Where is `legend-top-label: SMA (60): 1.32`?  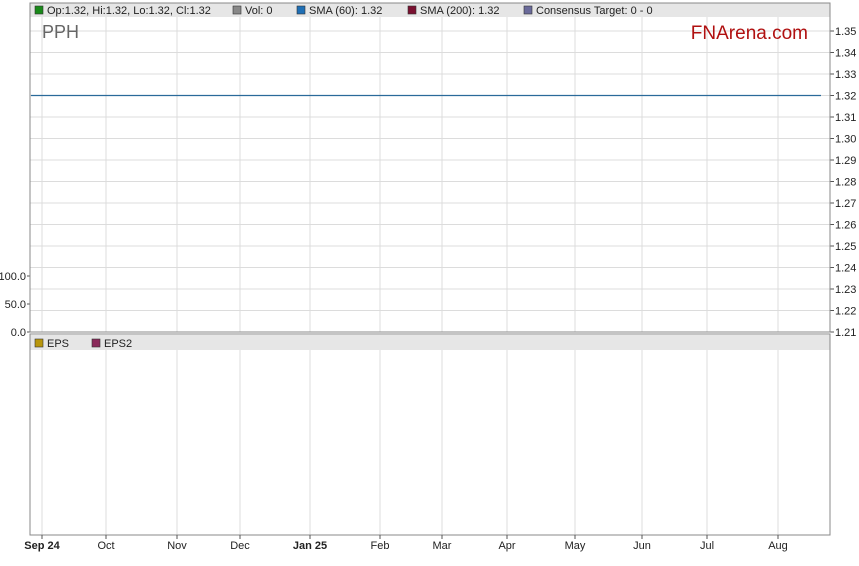
legend-top-label: SMA (60): 1.32 is located at coordinates (345, 11).